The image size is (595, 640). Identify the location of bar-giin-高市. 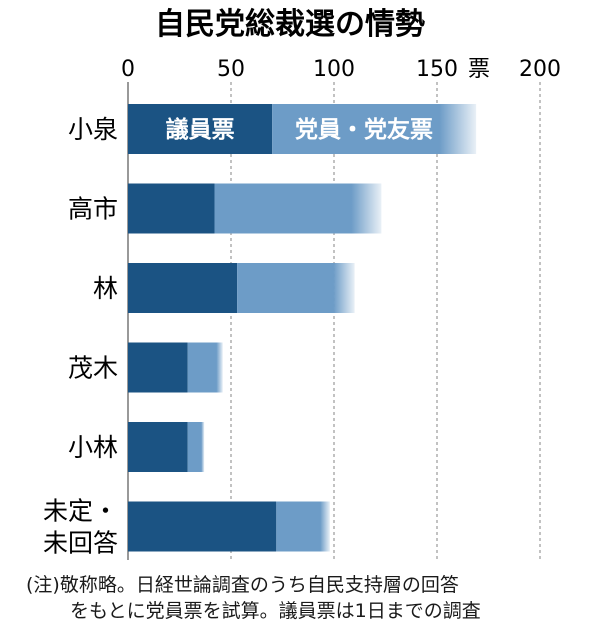
(171, 208).